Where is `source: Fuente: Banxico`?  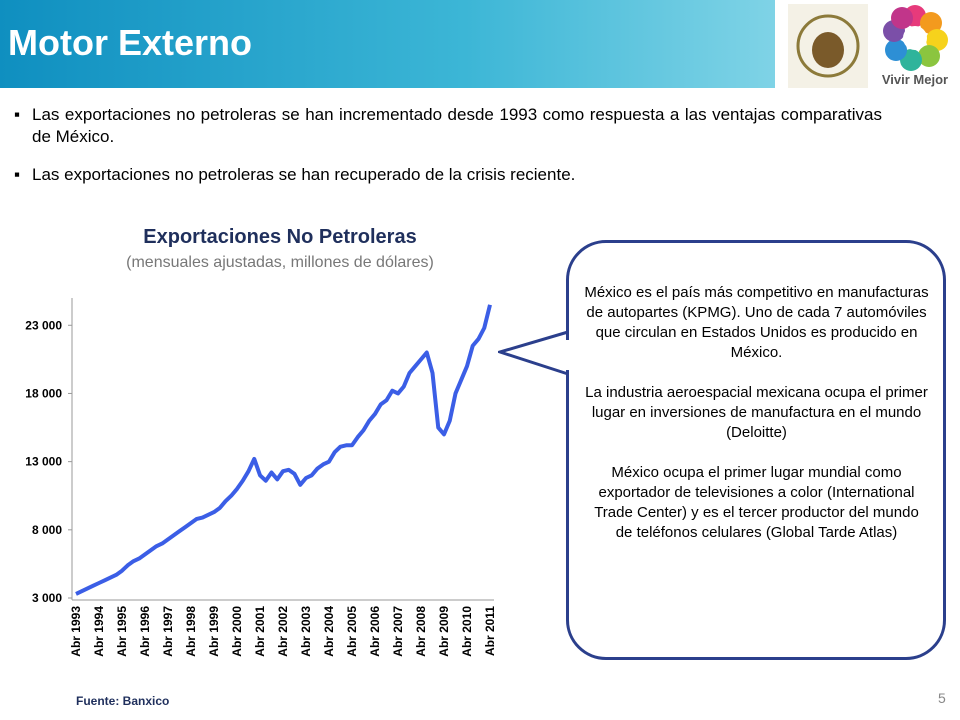
source: Fuente: Banxico is located at coordinates (123, 701).